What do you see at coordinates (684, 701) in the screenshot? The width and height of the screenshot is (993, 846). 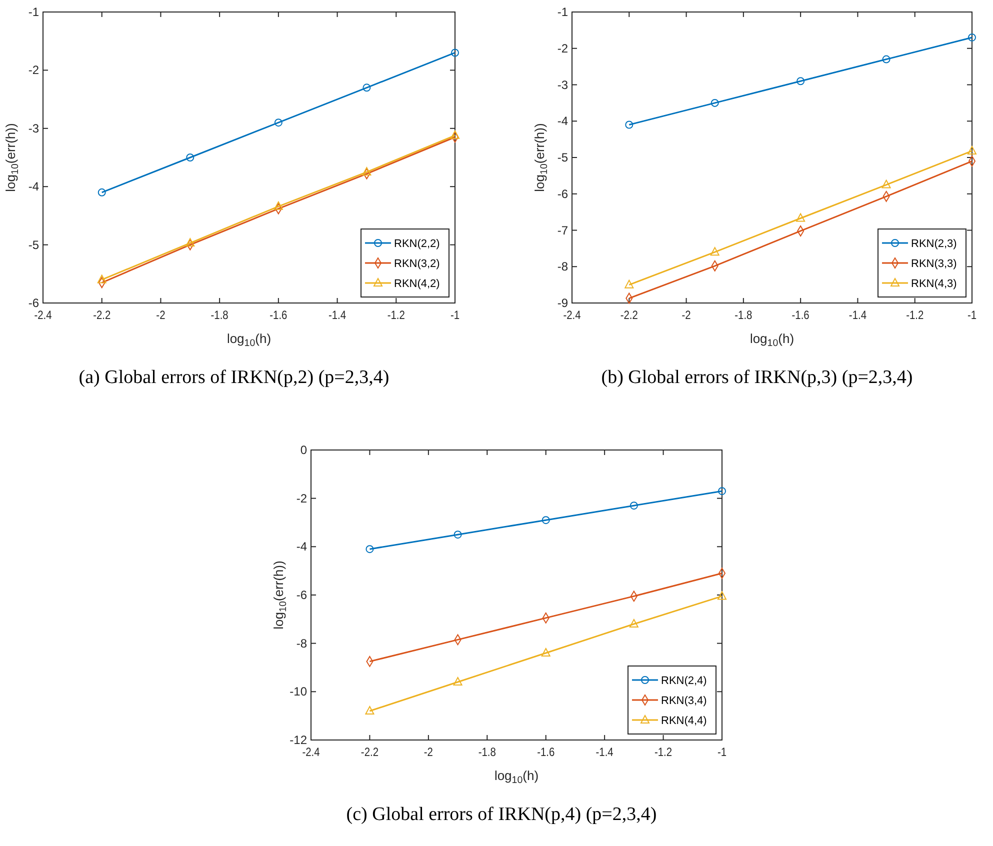 I see `legend-label: RKN(3,4)` at bounding box center [684, 701].